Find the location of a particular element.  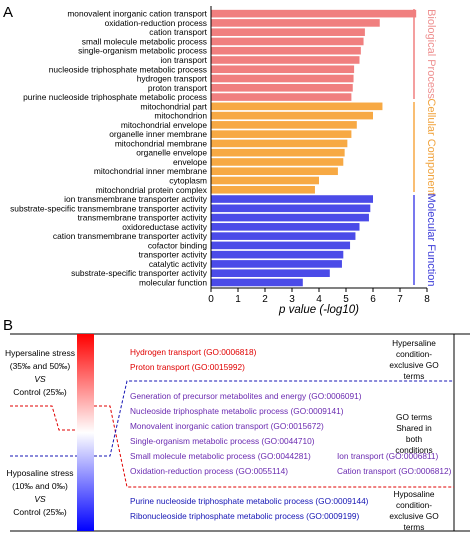

hyper-term-2: Proton transport (GO:0015992) is located at coordinates (187, 367).